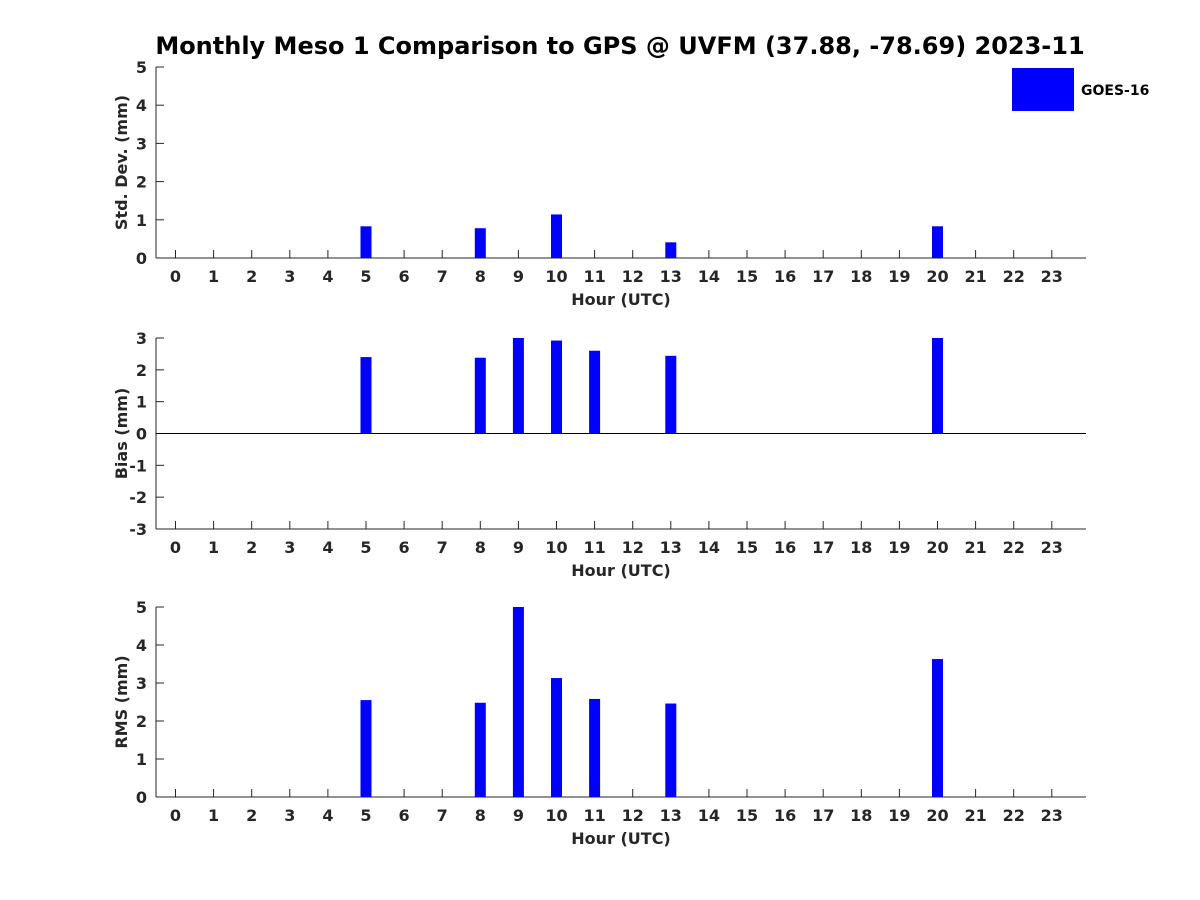 The width and height of the screenshot is (1200, 900). I want to click on y-axis-label: RMS (mm), so click(121, 701).